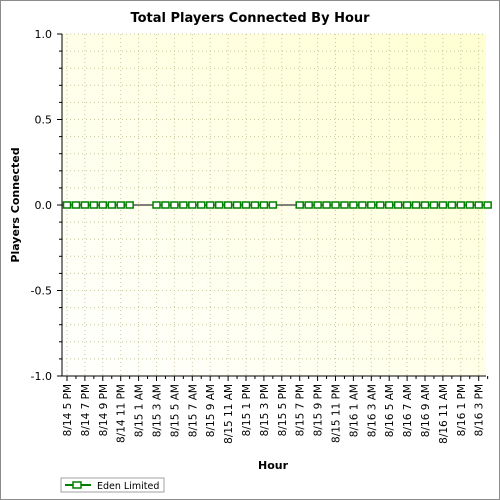  What do you see at coordinates (372, 410) in the screenshot?
I see `x-tick-label: 8/16 3 AM` at bounding box center [372, 410].